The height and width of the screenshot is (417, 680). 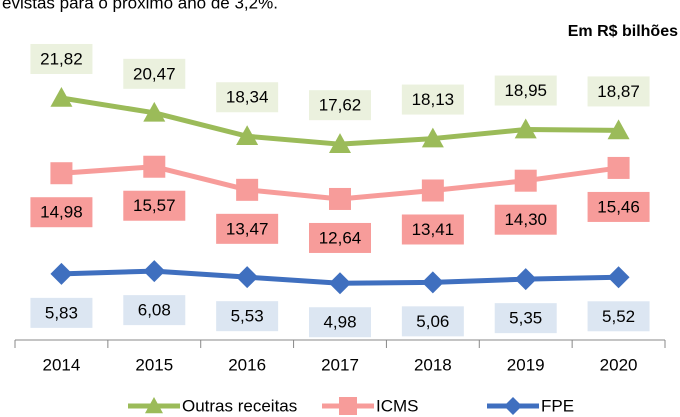 I want to click on subtitle: evistas para o próximo ano de 3,2%., so click(x=140, y=6).